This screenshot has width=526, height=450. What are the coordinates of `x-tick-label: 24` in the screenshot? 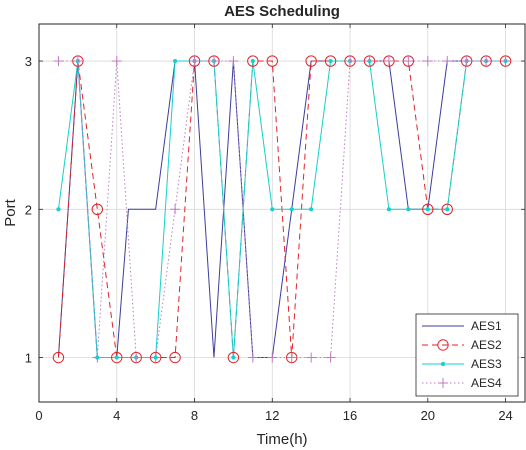 It's located at (505, 415).